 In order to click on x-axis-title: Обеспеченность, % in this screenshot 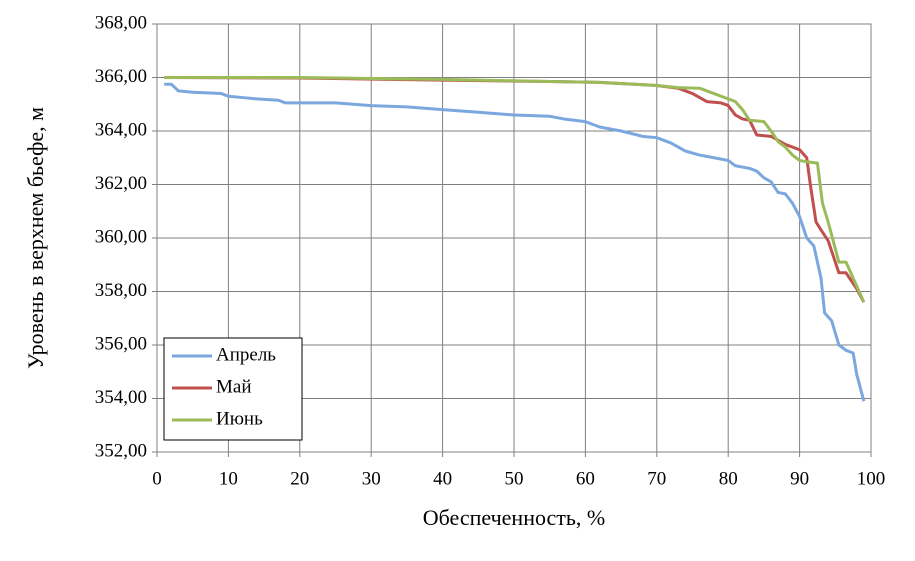, I will do `click(514, 517)`.